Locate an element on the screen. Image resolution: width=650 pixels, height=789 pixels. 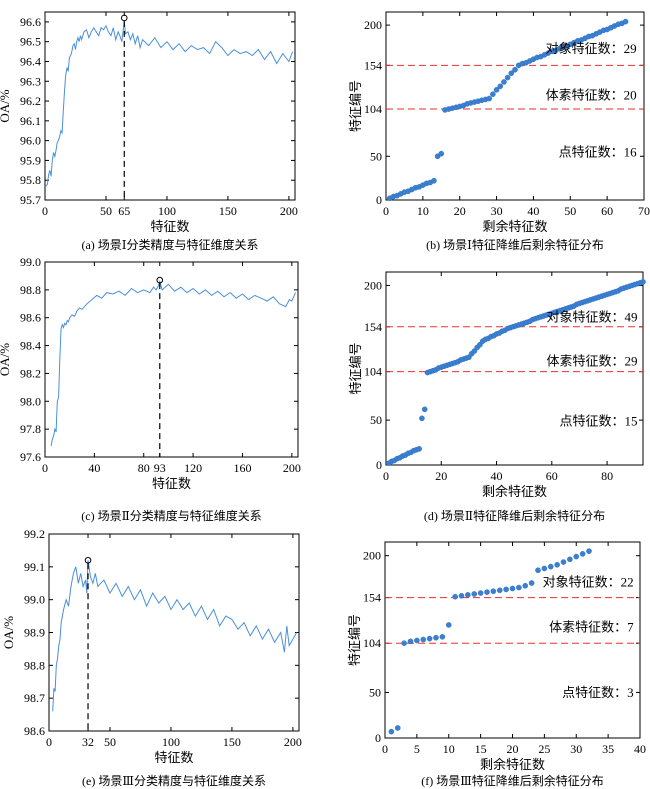
x-tick-label: 150 is located at coordinates (228, 211).